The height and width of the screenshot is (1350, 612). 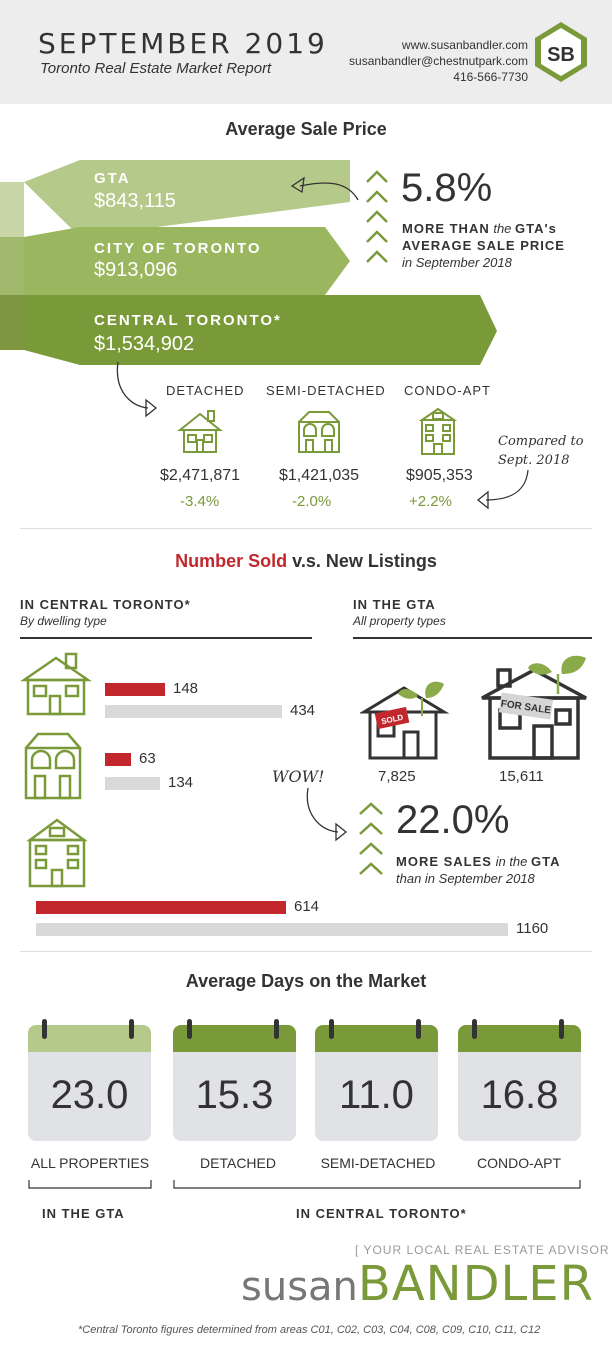 What do you see at coordinates (298, 776) in the screenshot?
I see `wow-note: WOW!` at bounding box center [298, 776].